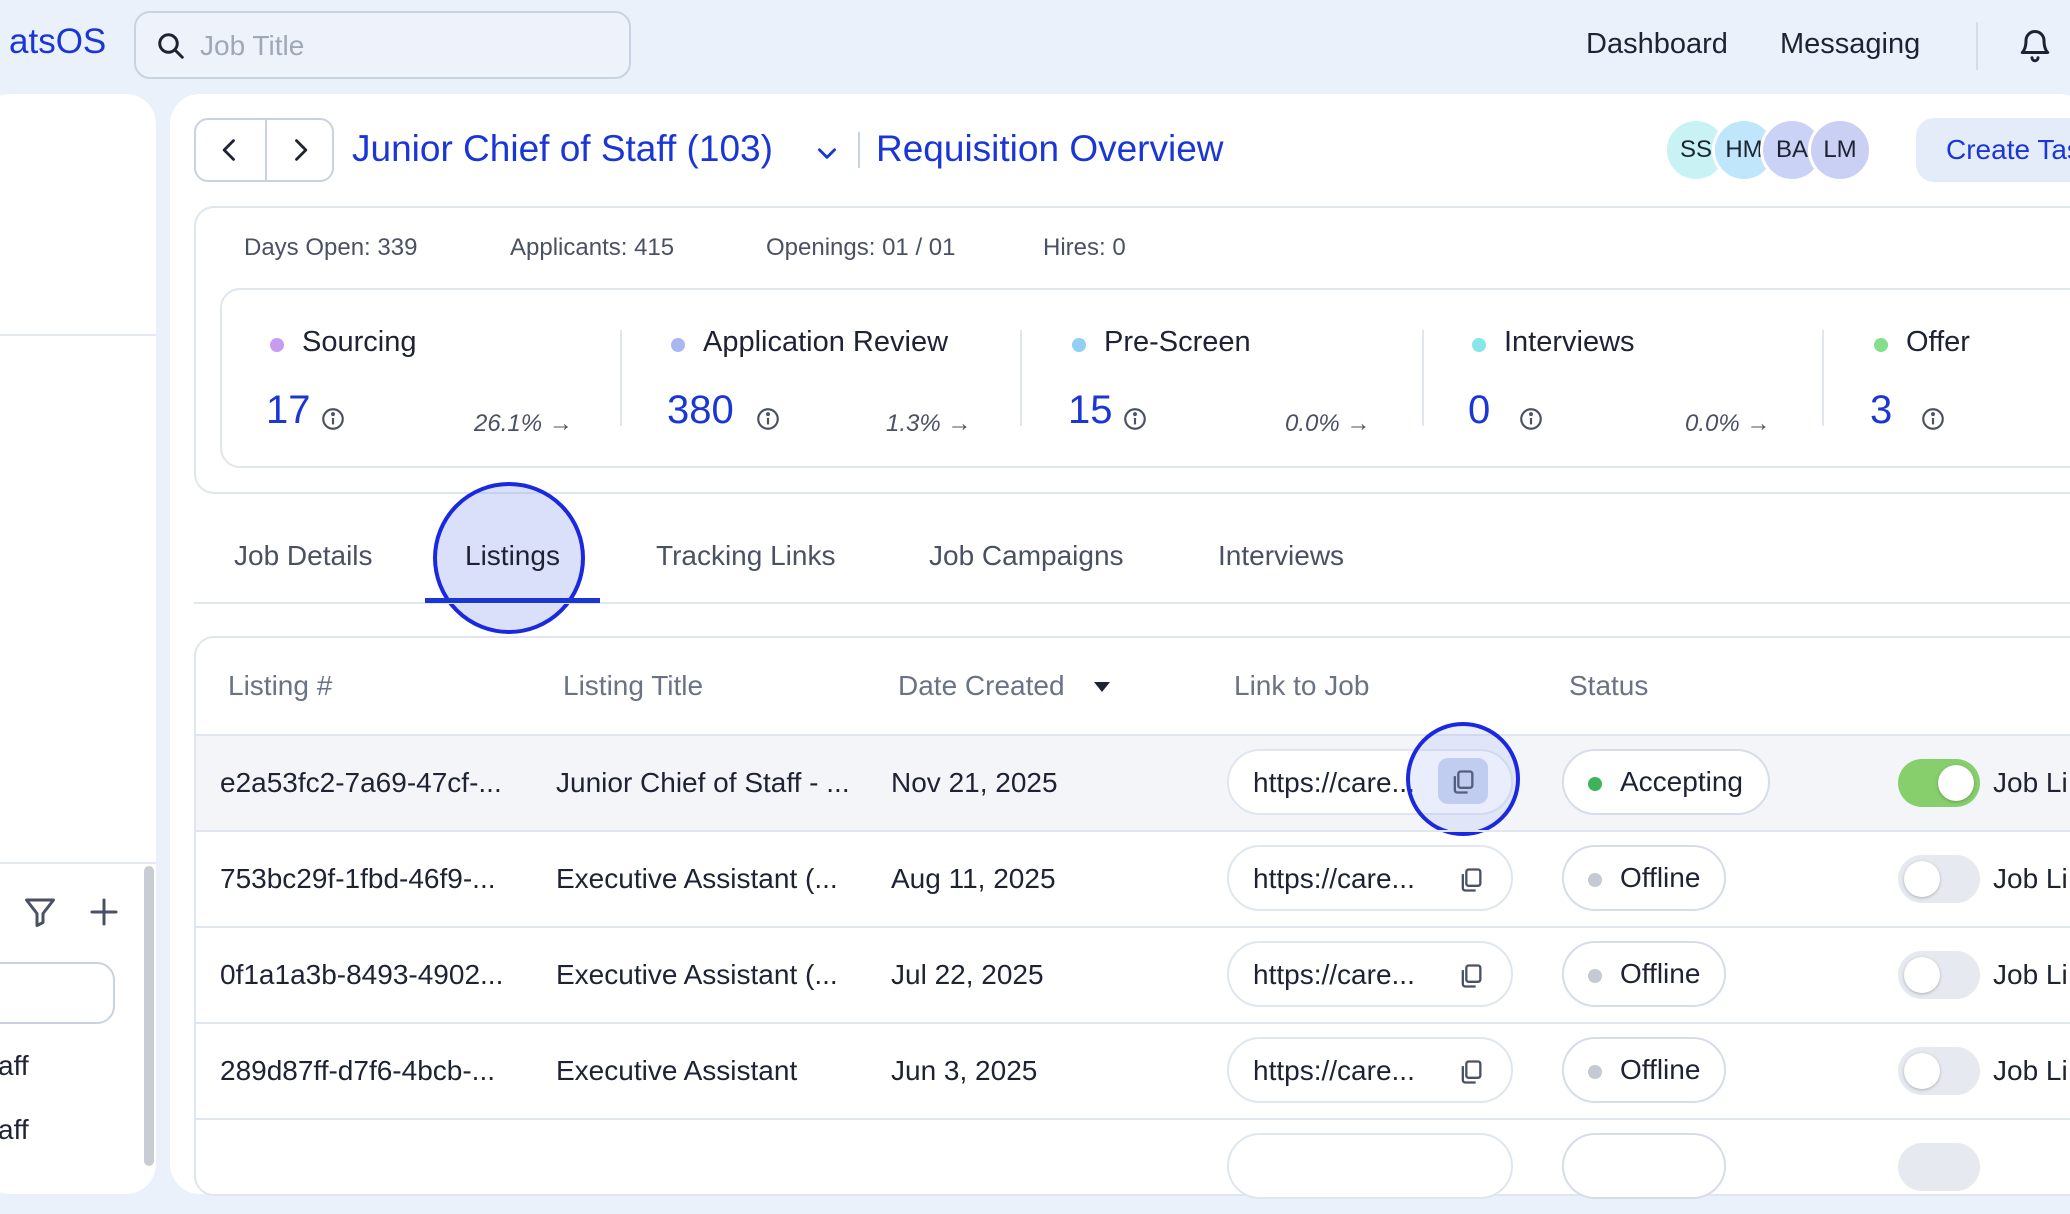  I want to click on job-link-field, so click(1370, 1166).